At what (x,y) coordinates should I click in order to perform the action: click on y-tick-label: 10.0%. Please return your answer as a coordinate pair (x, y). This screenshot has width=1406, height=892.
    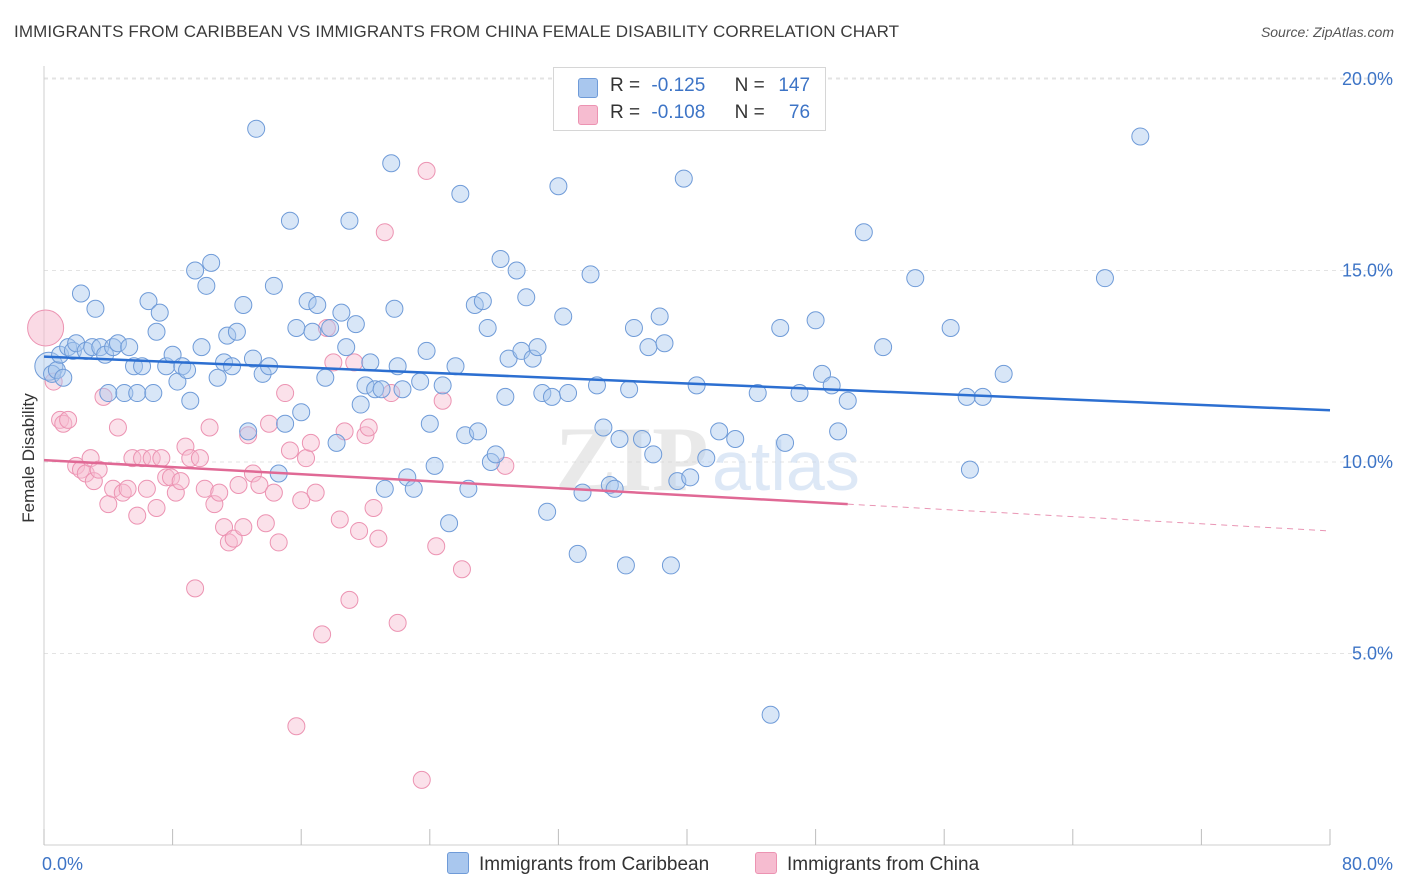
    Looking at the image, I should click on (1367, 462).